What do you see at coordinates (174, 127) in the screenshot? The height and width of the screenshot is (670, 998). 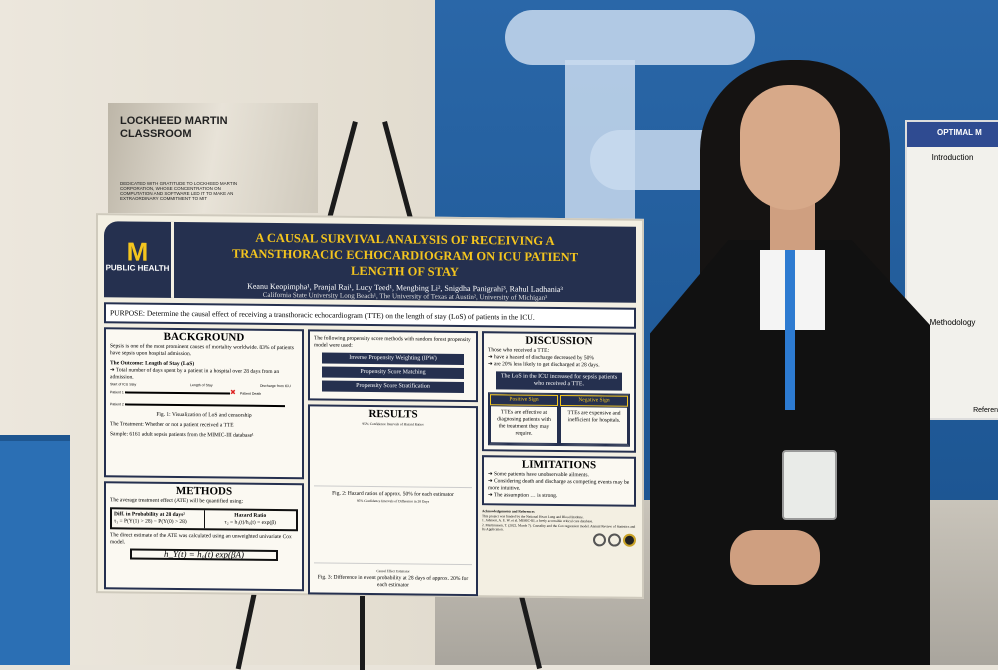 I see `plaque-title: LOCKHEED MARTIN CLASSROOM` at bounding box center [174, 127].